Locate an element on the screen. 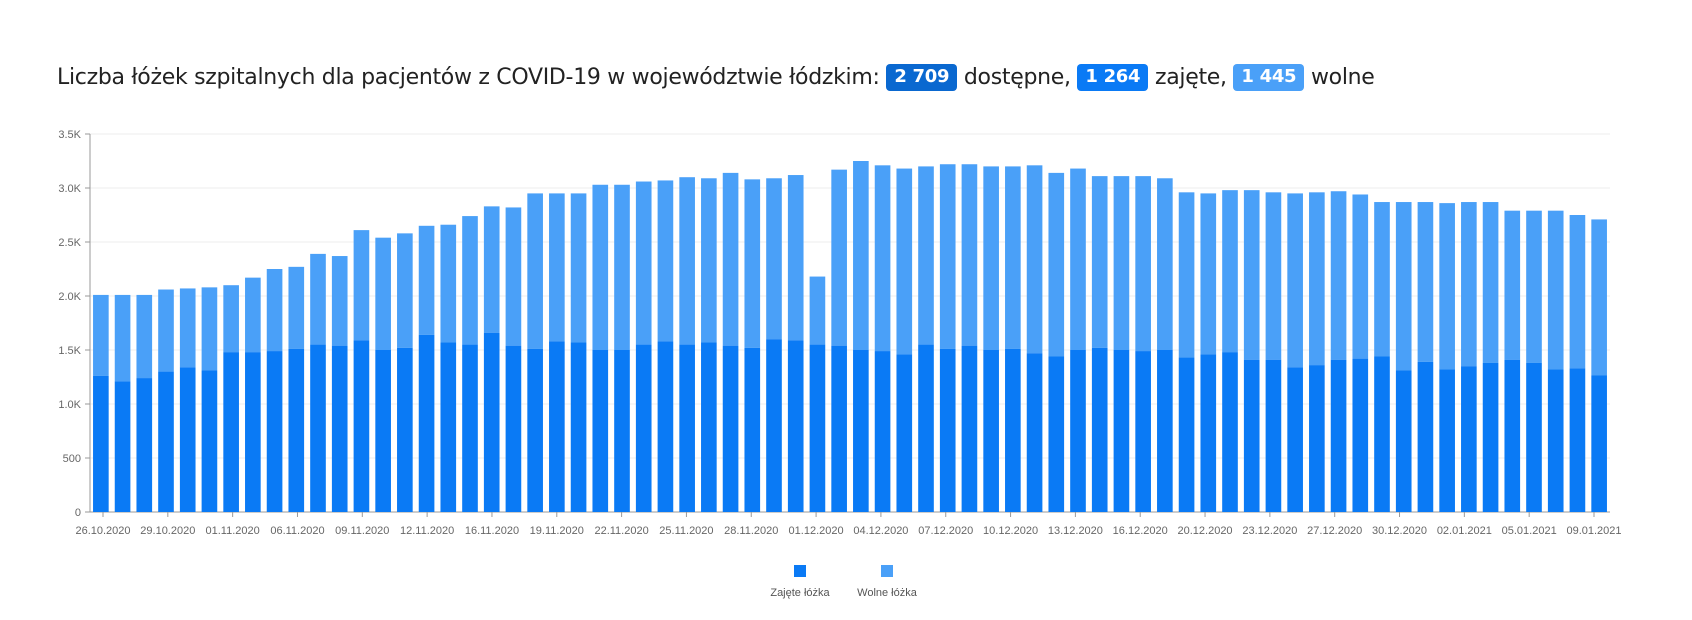 The image size is (1692, 620). x-tick-label: 07.12.2020 is located at coordinates (945, 531).